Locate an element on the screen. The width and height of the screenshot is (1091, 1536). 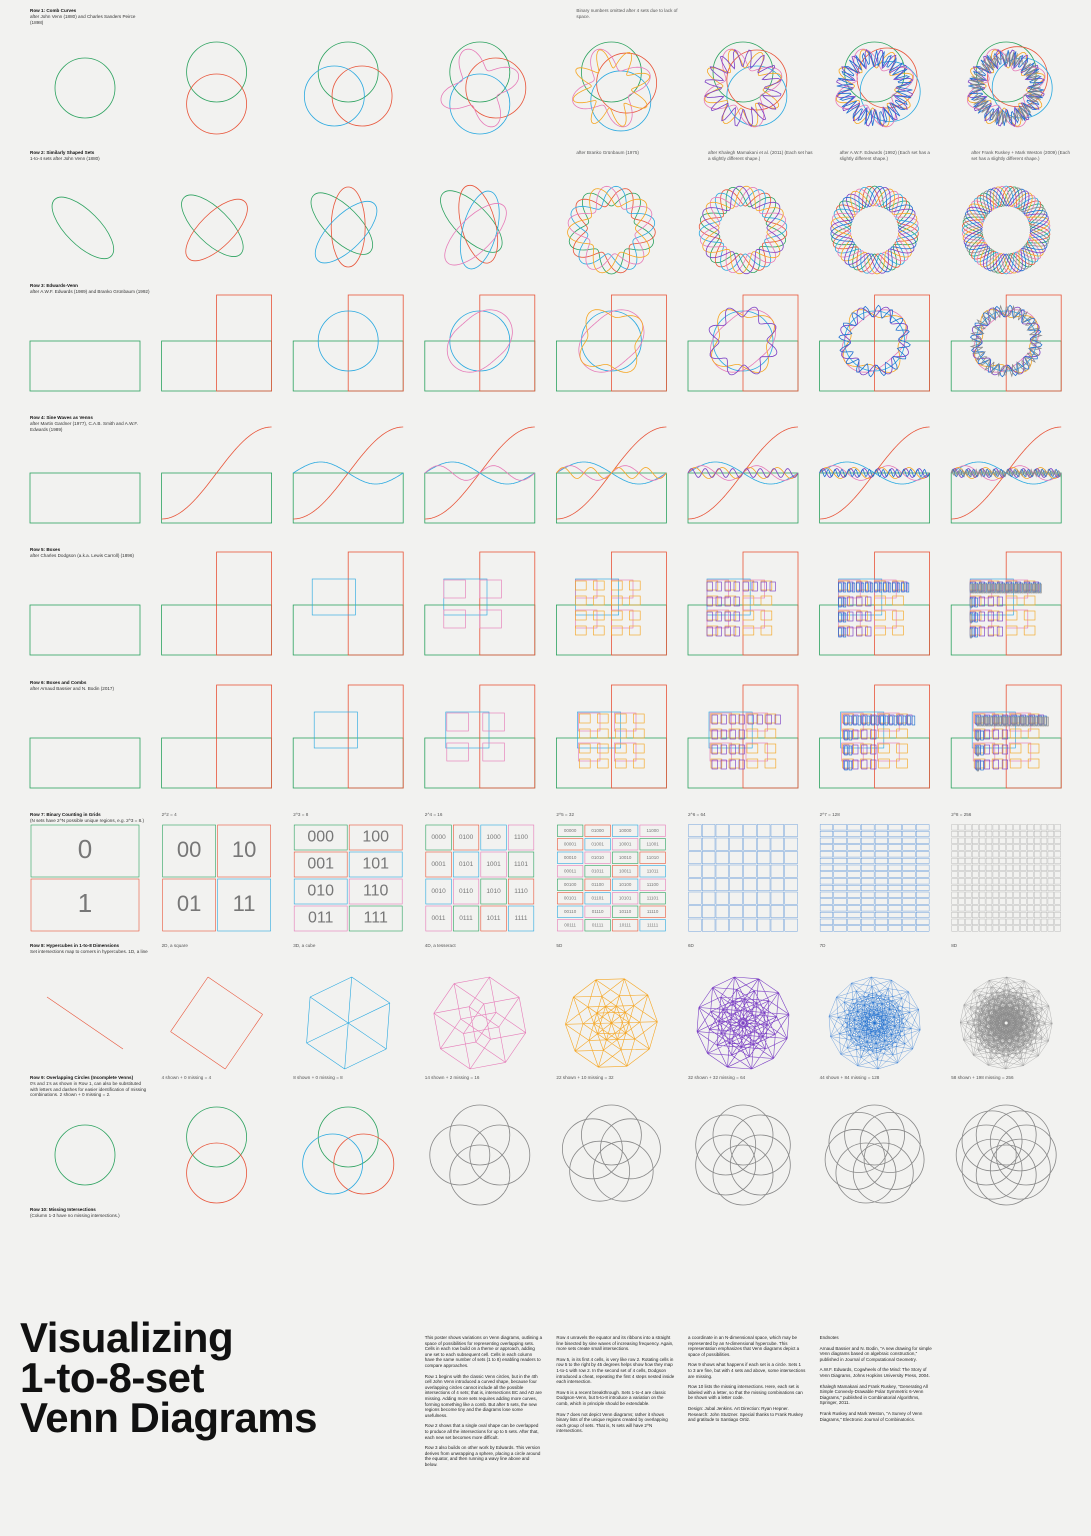
venn-circle is located at coordinates (217, 104).